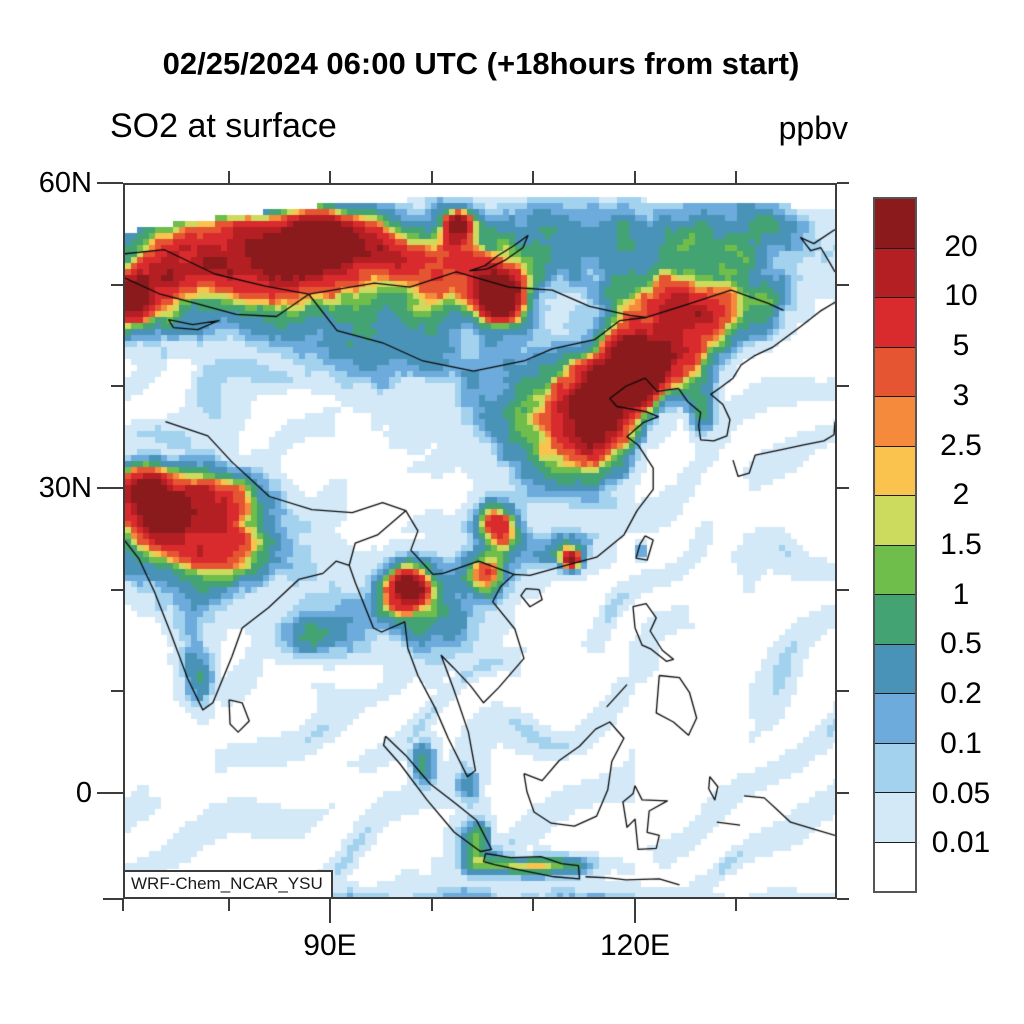  Describe the element at coordinates (961, 395) in the screenshot. I see `colorbar-tick-label: 3` at that location.